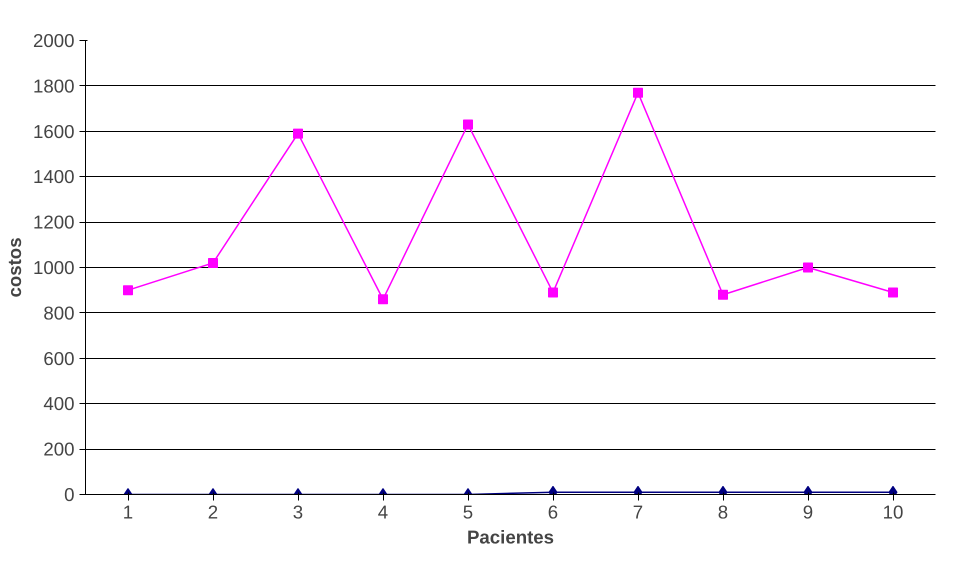  Describe the element at coordinates (53, 85) in the screenshot. I see `y-tick-label: 1800` at that location.